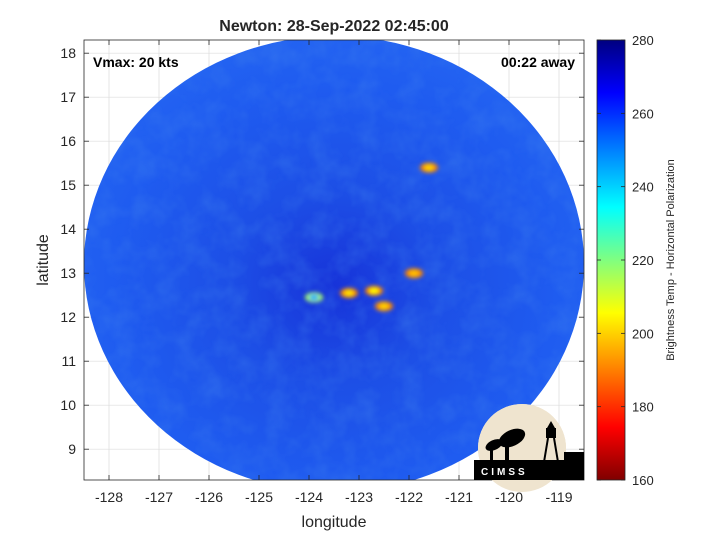 Image resolution: width=720 pixels, height=540 pixels. What do you see at coordinates (551, 433) in the screenshot?
I see `water-tower-icon` at bounding box center [551, 433].